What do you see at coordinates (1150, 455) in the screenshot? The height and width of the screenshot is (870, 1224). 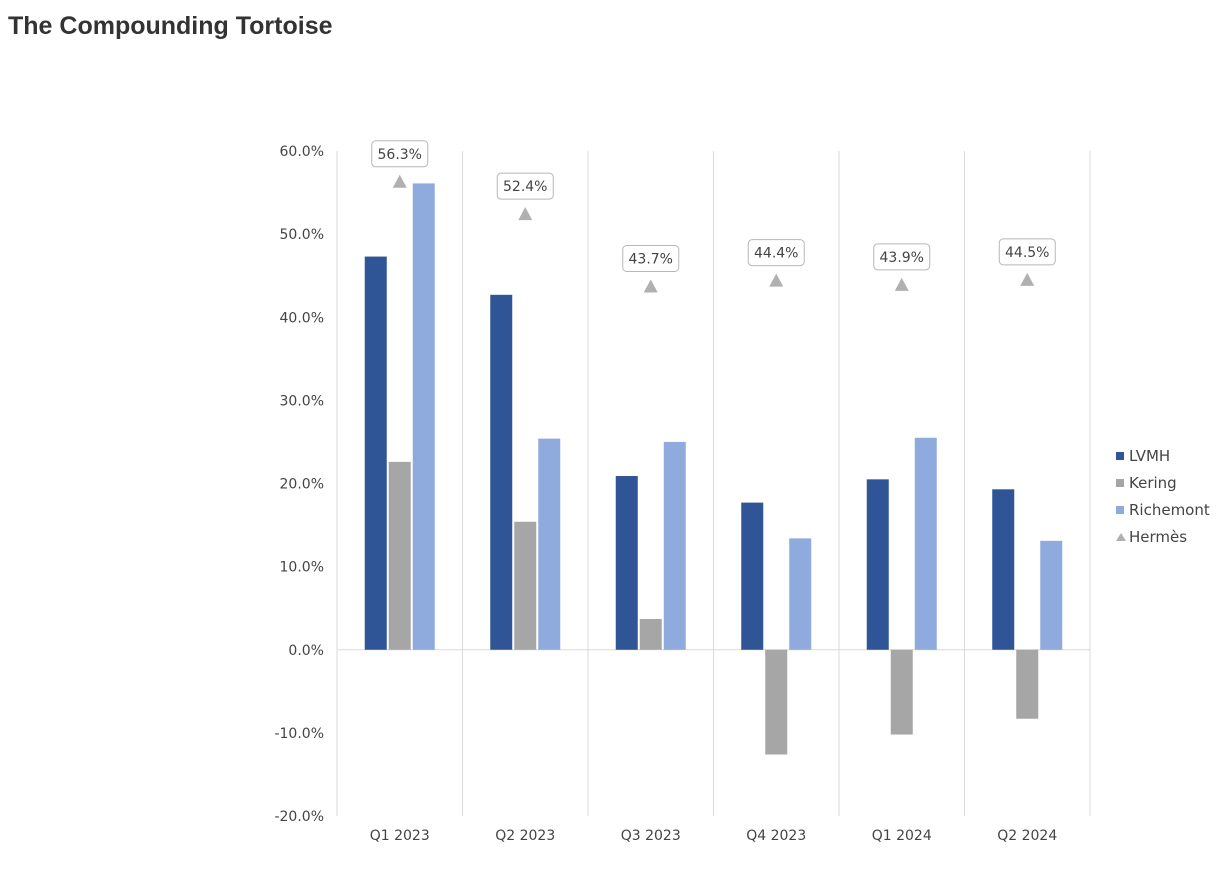 I see `legend-label-lvmh: LVMH` at bounding box center [1150, 455].